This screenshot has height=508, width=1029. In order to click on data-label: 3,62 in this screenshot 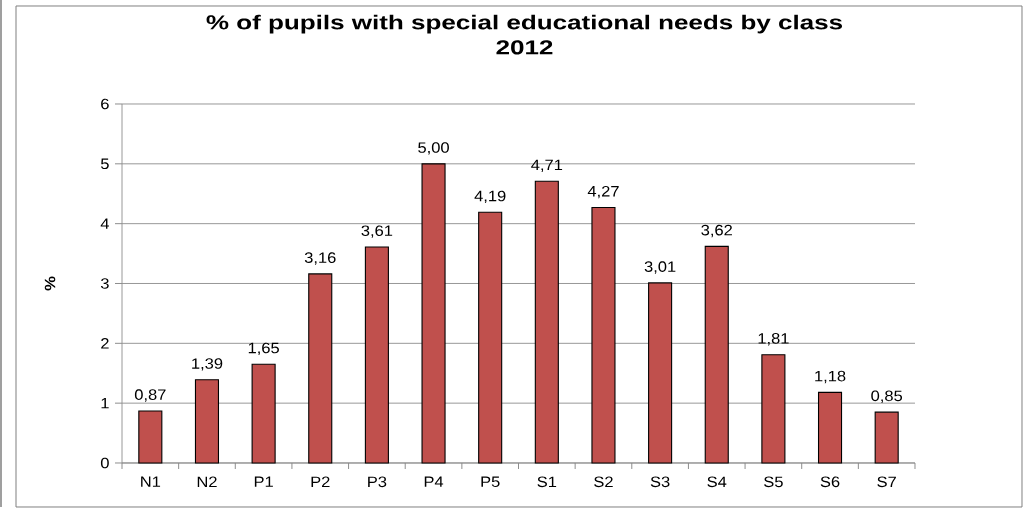, I will do `click(716, 231)`.